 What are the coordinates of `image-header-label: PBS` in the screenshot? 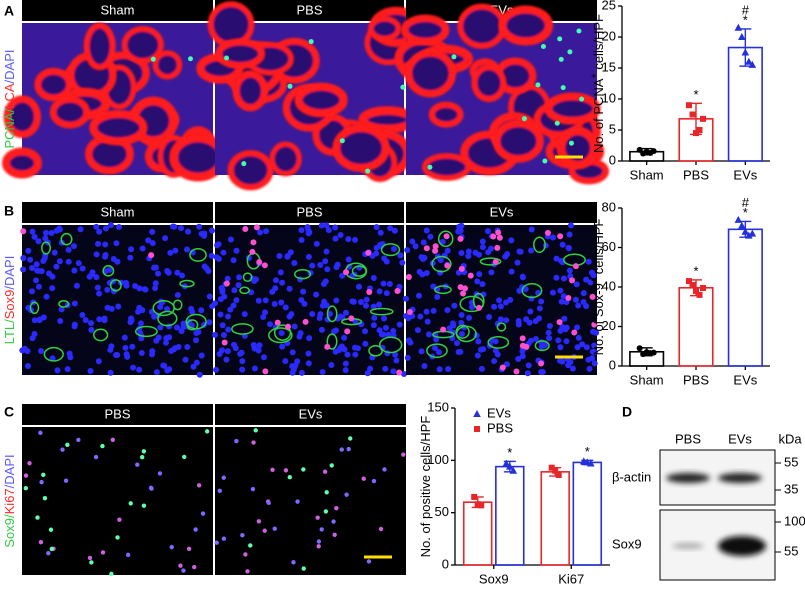 It's located at (309, 9).